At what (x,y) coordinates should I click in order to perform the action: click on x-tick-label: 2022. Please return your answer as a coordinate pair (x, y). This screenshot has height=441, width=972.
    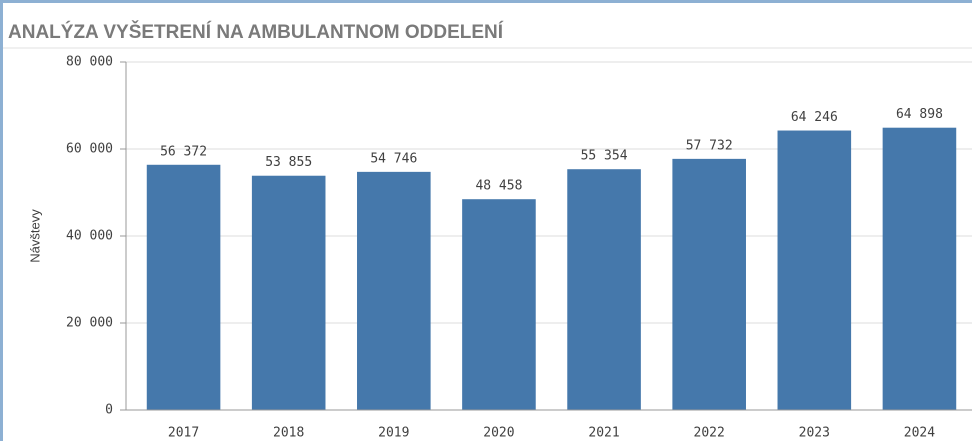
    Looking at the image, I should click on (709, 433).